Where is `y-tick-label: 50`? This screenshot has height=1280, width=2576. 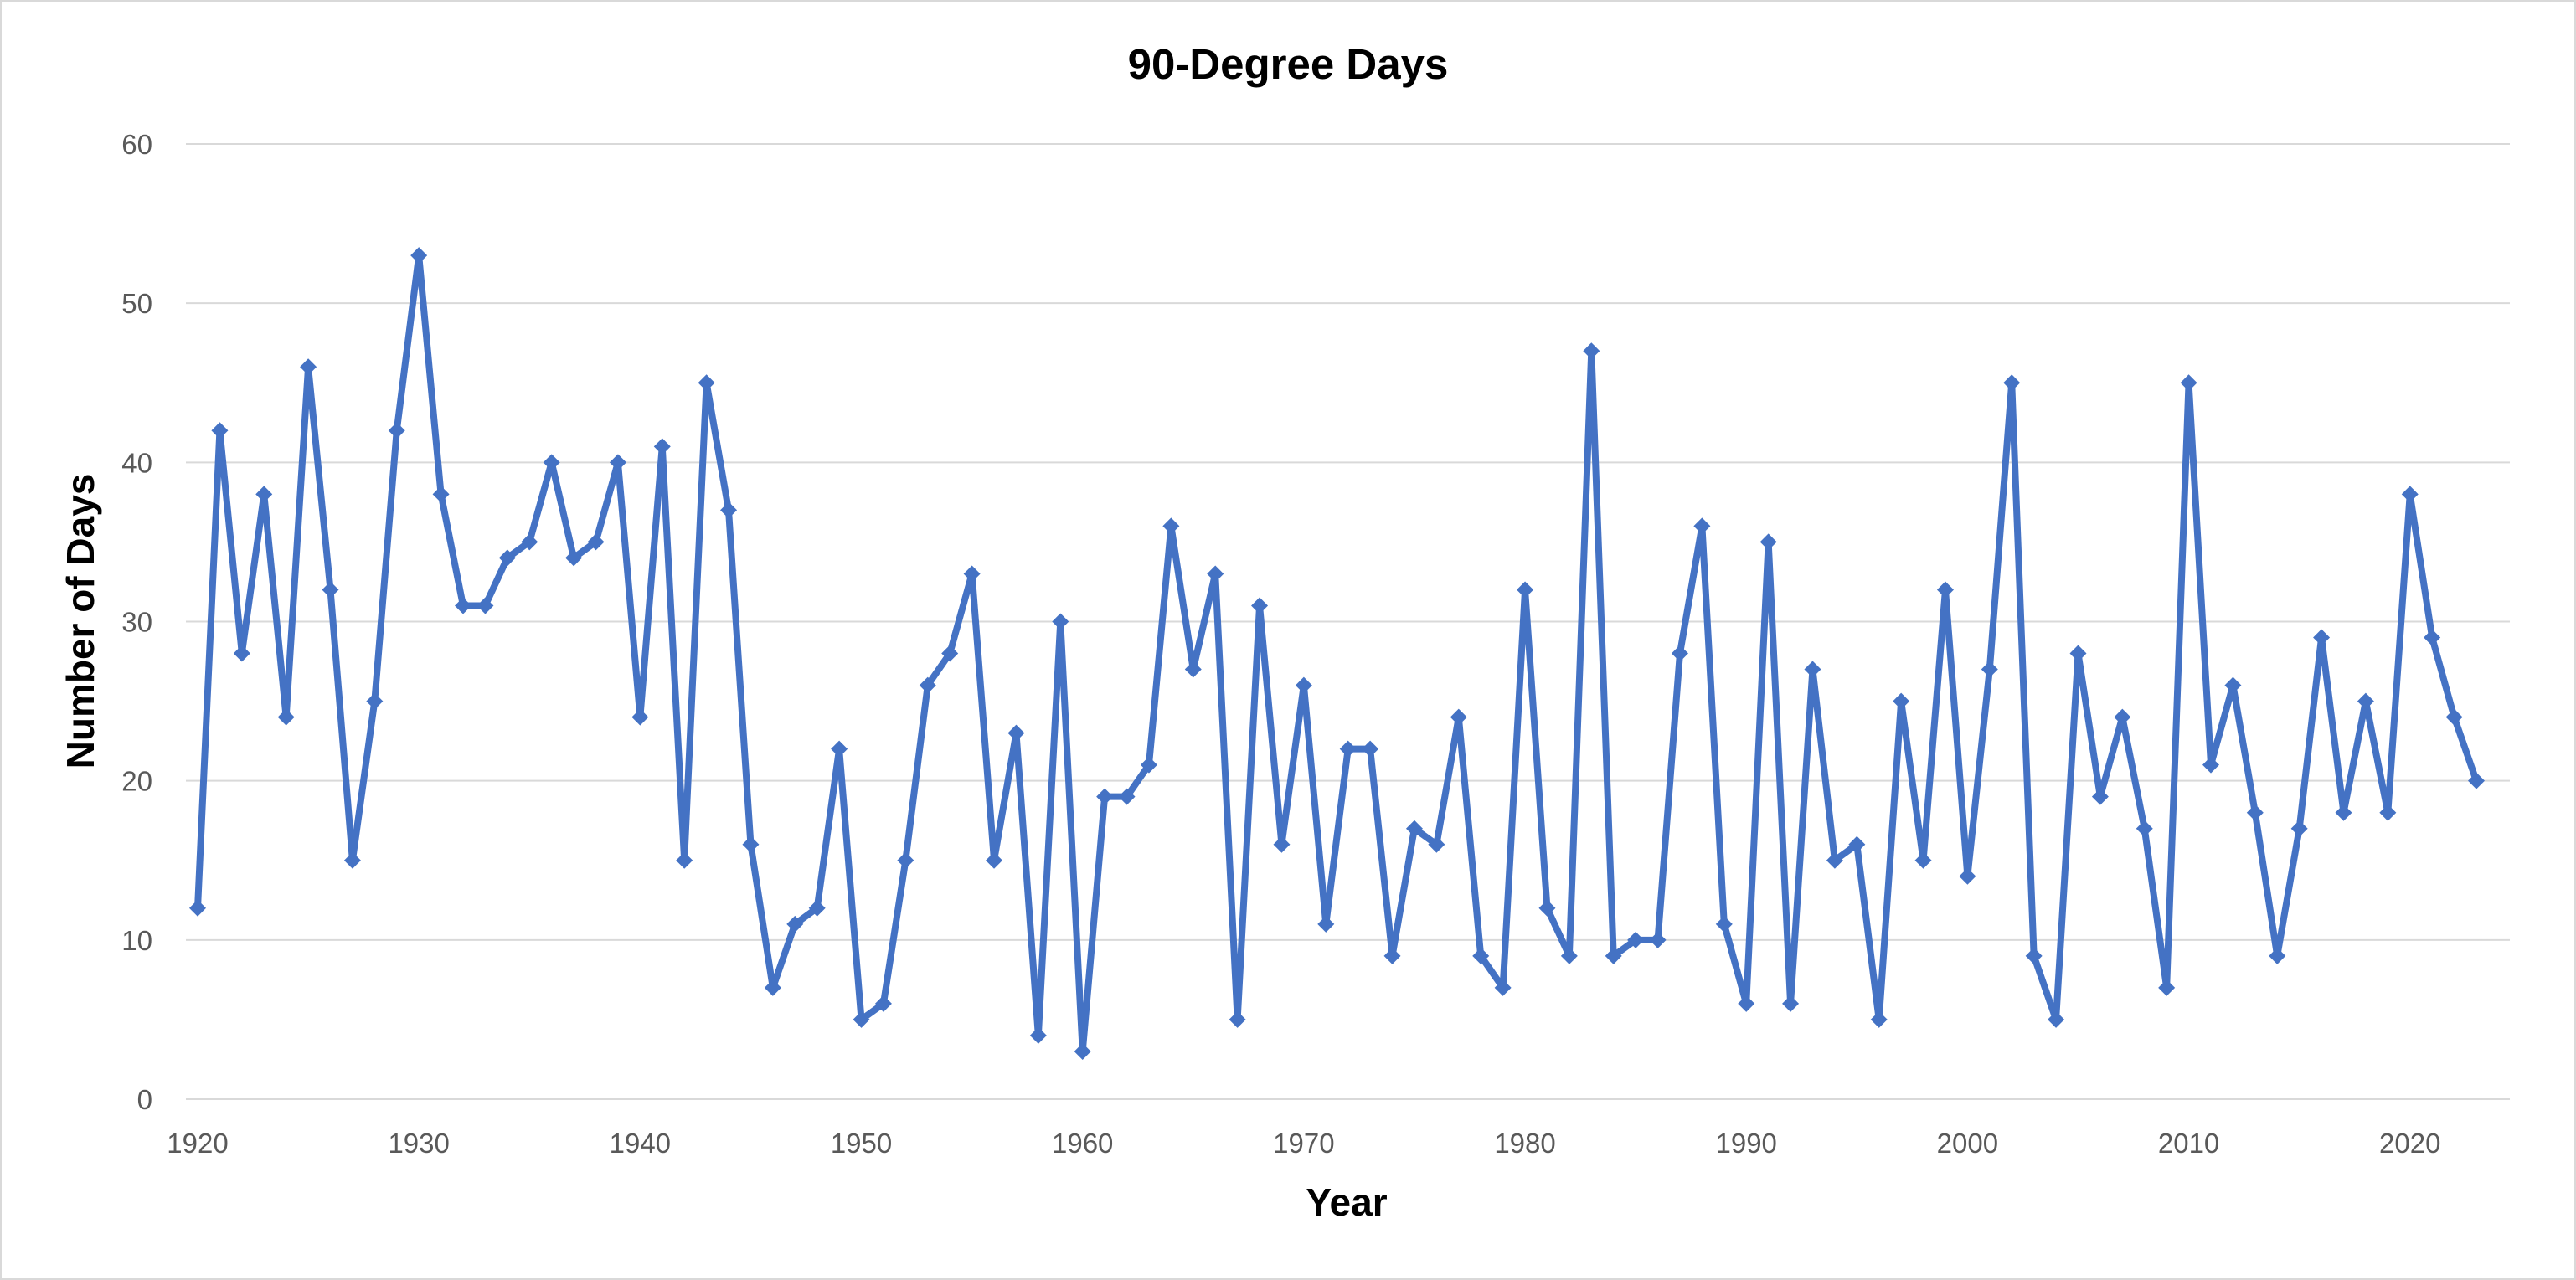 y-tick-label: 50 is located at coordinates (136, 303).